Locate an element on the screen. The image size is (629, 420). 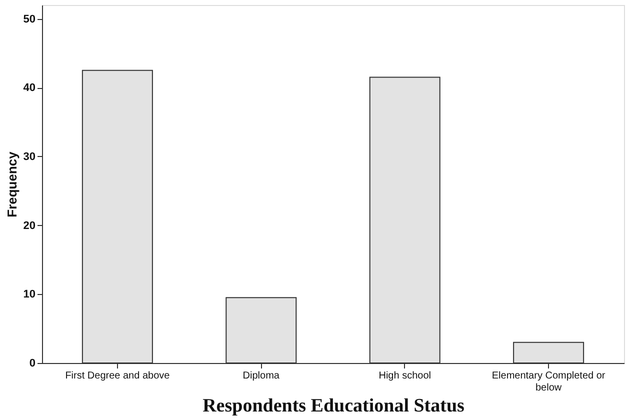
x-tick-label: First Degree and above is located at coordinates (117, 376).